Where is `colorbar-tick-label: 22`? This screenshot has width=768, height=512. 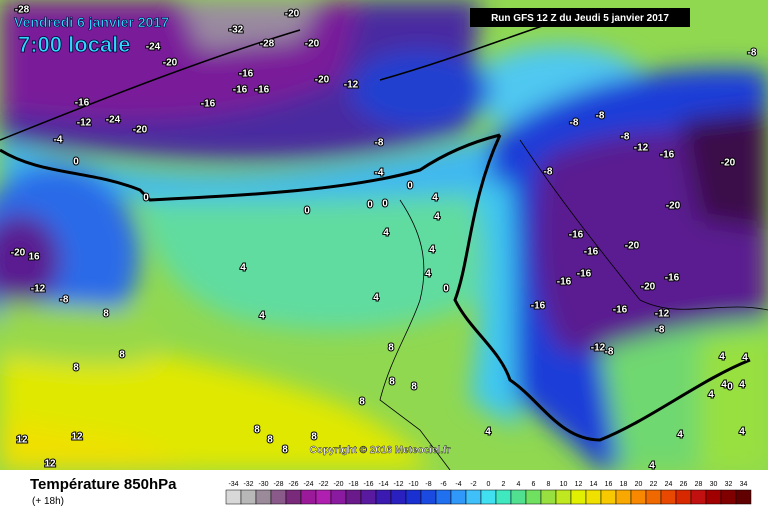 colorbar-tick-label: 22 is located at coordinates (654, 484).